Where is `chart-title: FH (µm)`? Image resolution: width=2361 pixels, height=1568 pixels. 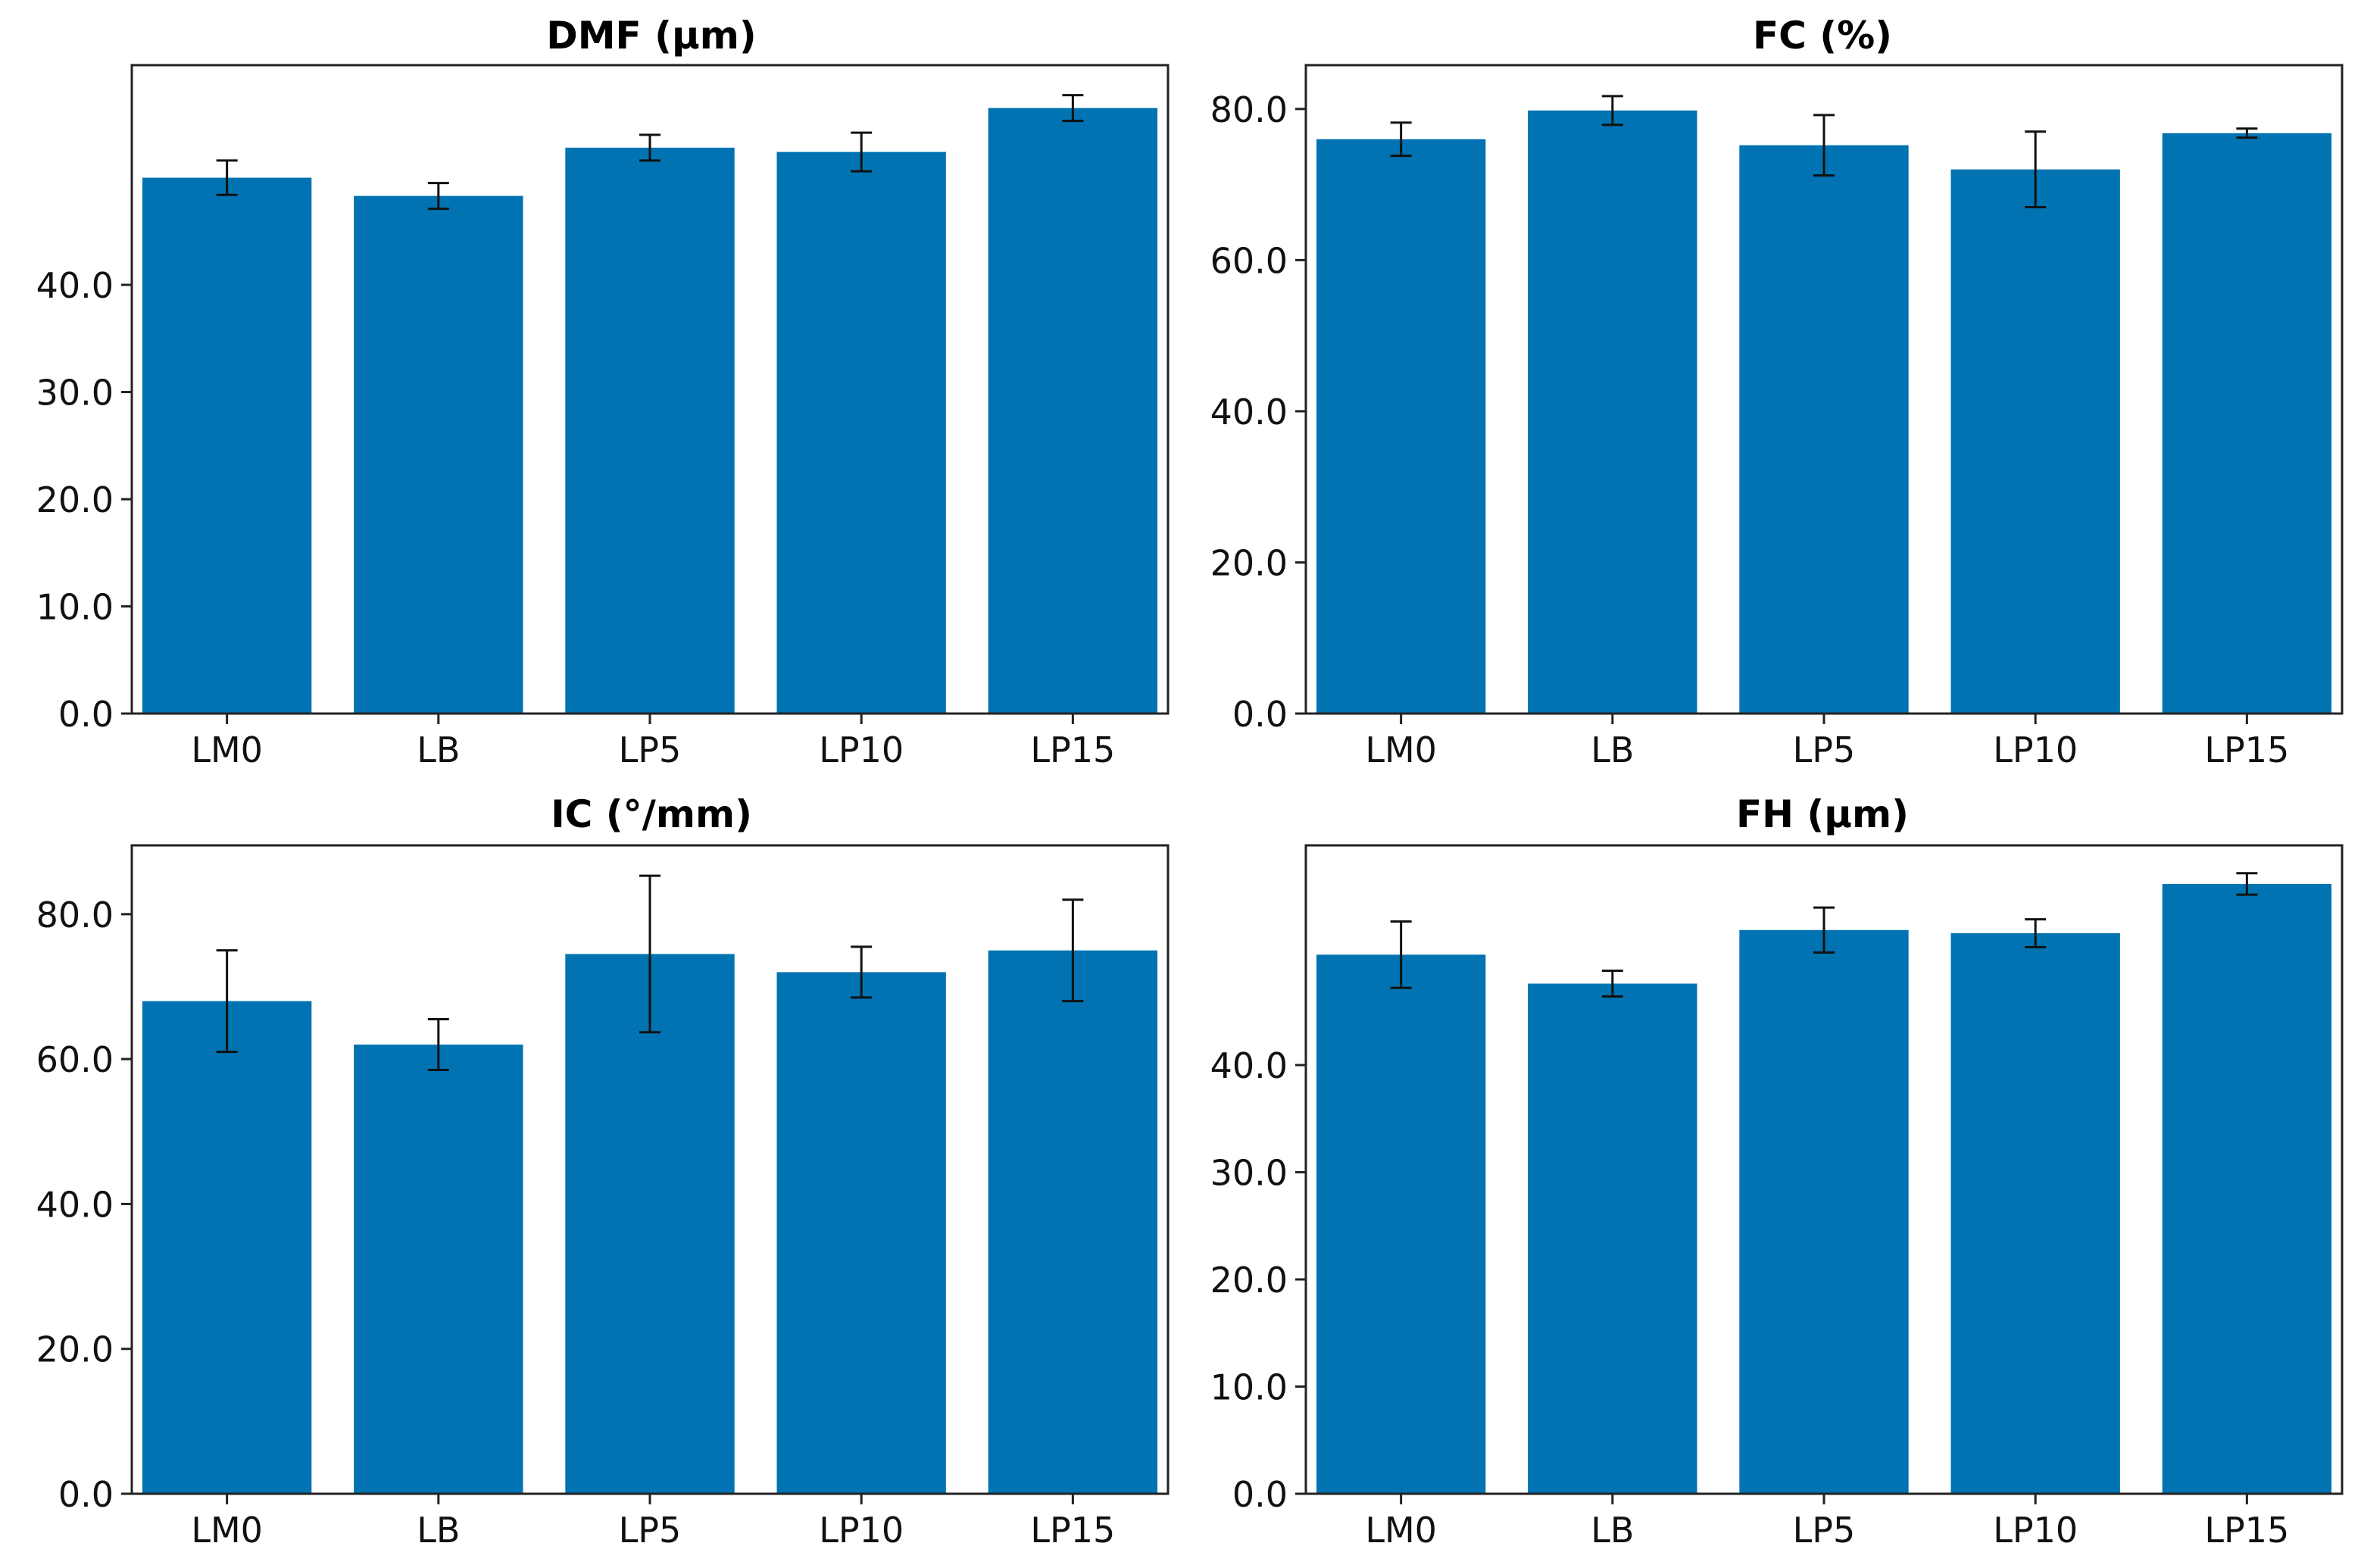
chart-title: FH (µm) is located at coordinates (1822, 814).